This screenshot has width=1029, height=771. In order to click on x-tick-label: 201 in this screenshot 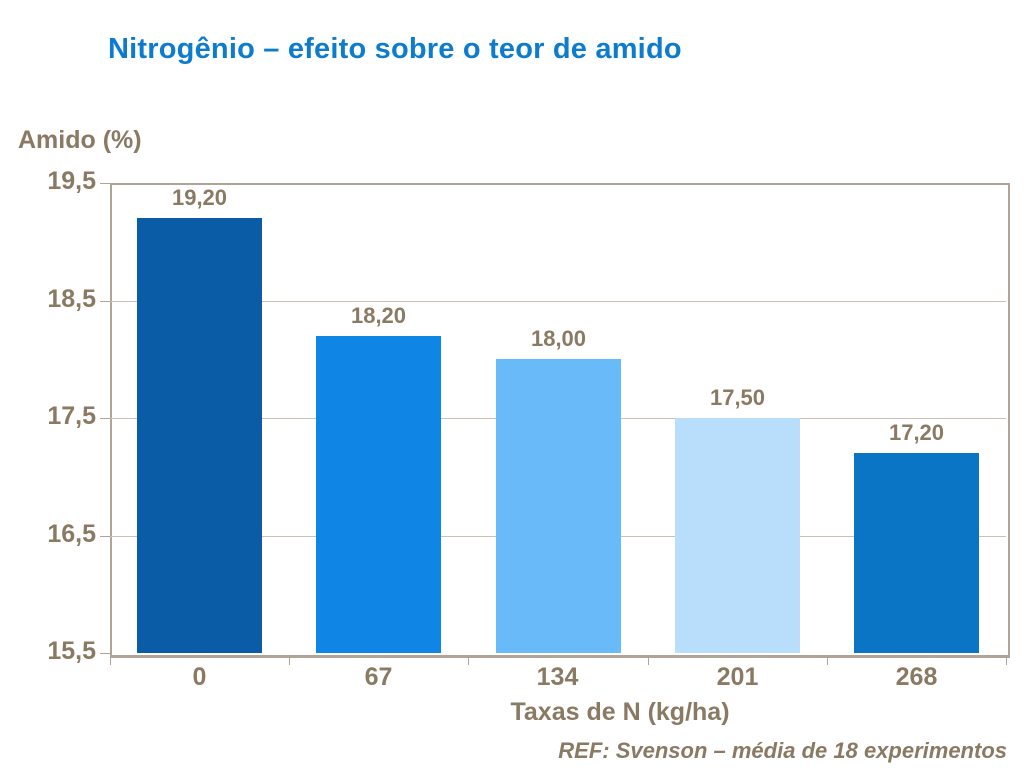, I will do `click(737, 677)`.